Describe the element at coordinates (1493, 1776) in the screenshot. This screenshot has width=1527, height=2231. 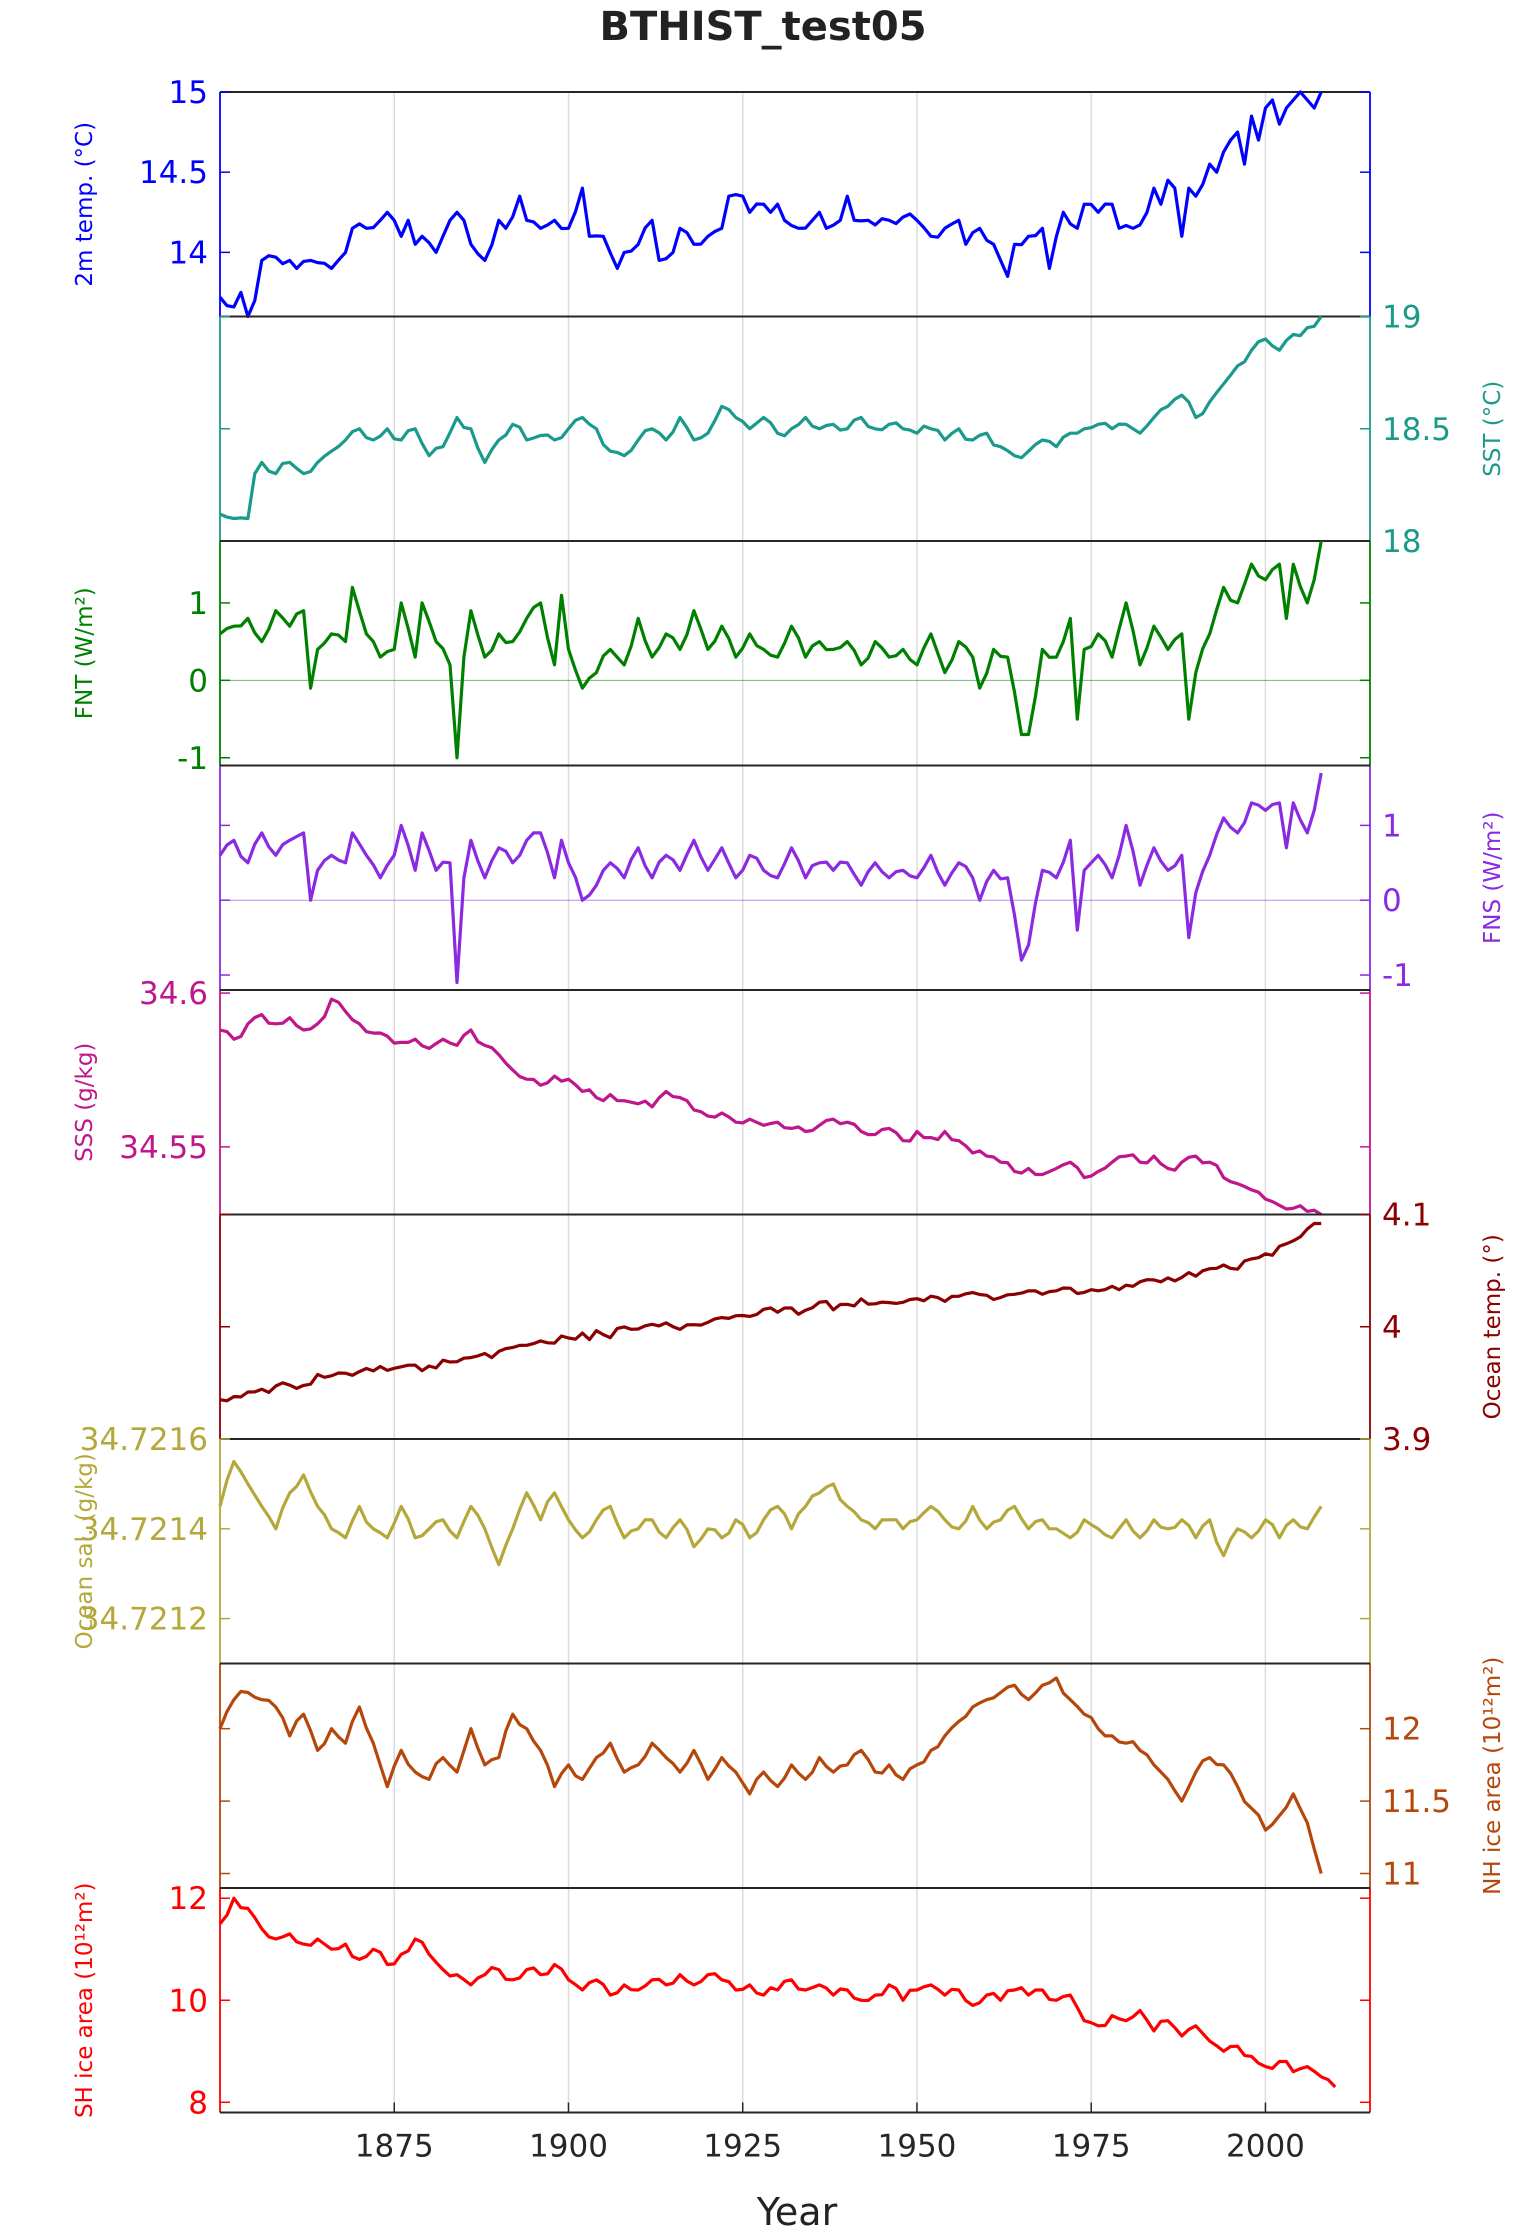
I see `y-axis-label: NH ice area (10¹²m²)` at that location.